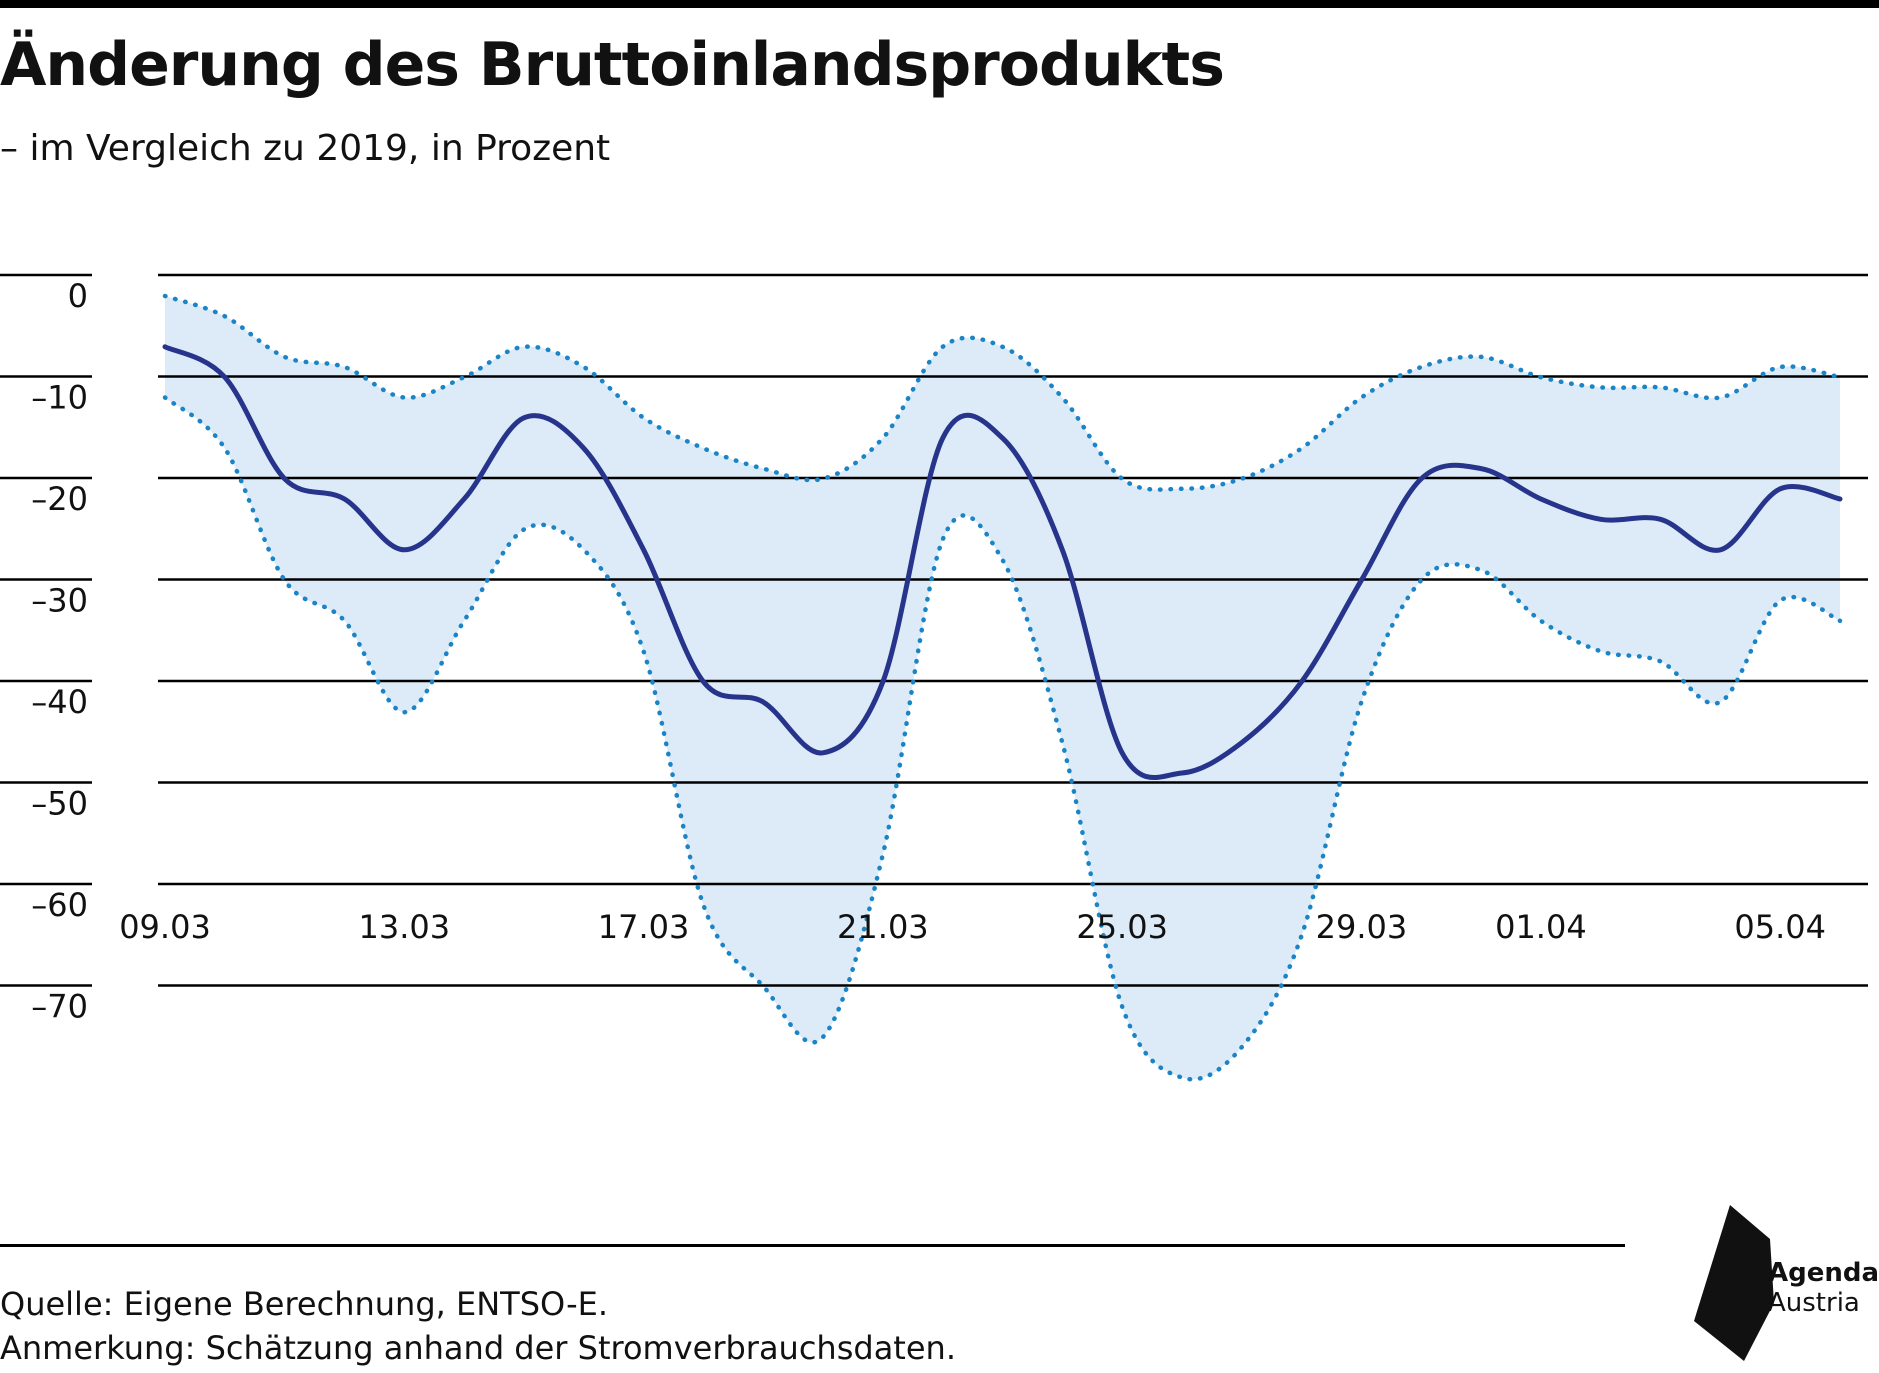  Describe the element at coordinates (404, 927) in the screenshot. I see `x-tick-label: 13.03` at that location.